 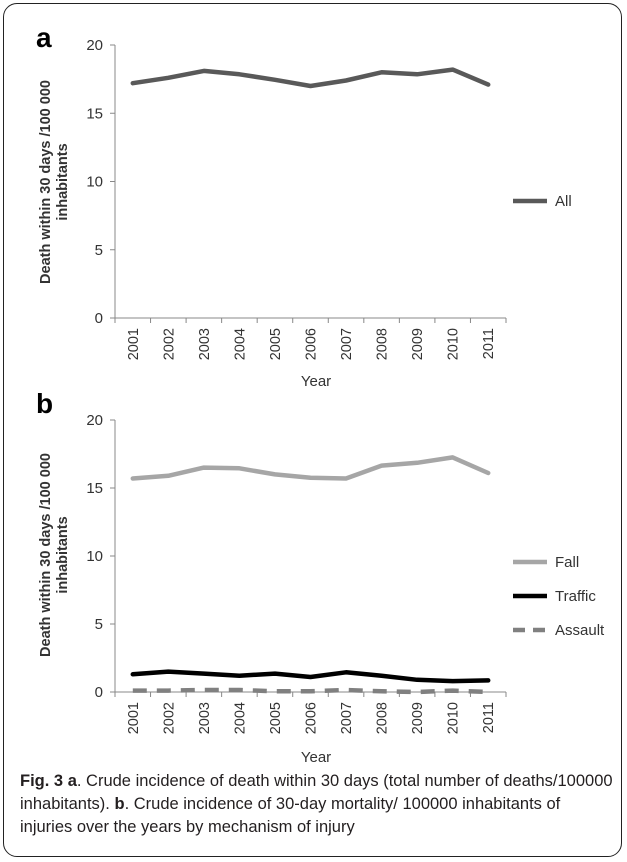 What do you see at coordinates (46, 555) in the screenshot?
I see `y-axis-title-b-line1: Death within 30 days /100 000` at bounding box center [46, 555].